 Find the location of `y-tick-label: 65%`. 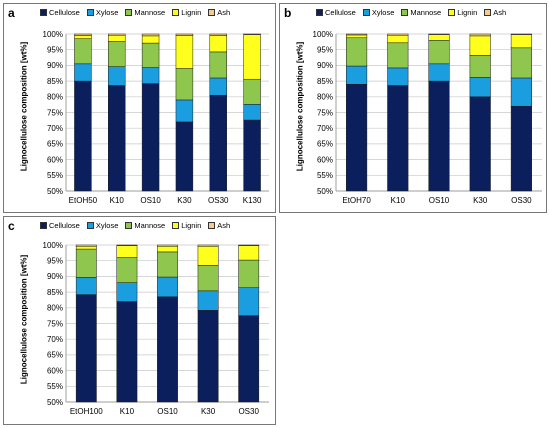

y-tick-label: 65% is located at coordinates (325, 144).